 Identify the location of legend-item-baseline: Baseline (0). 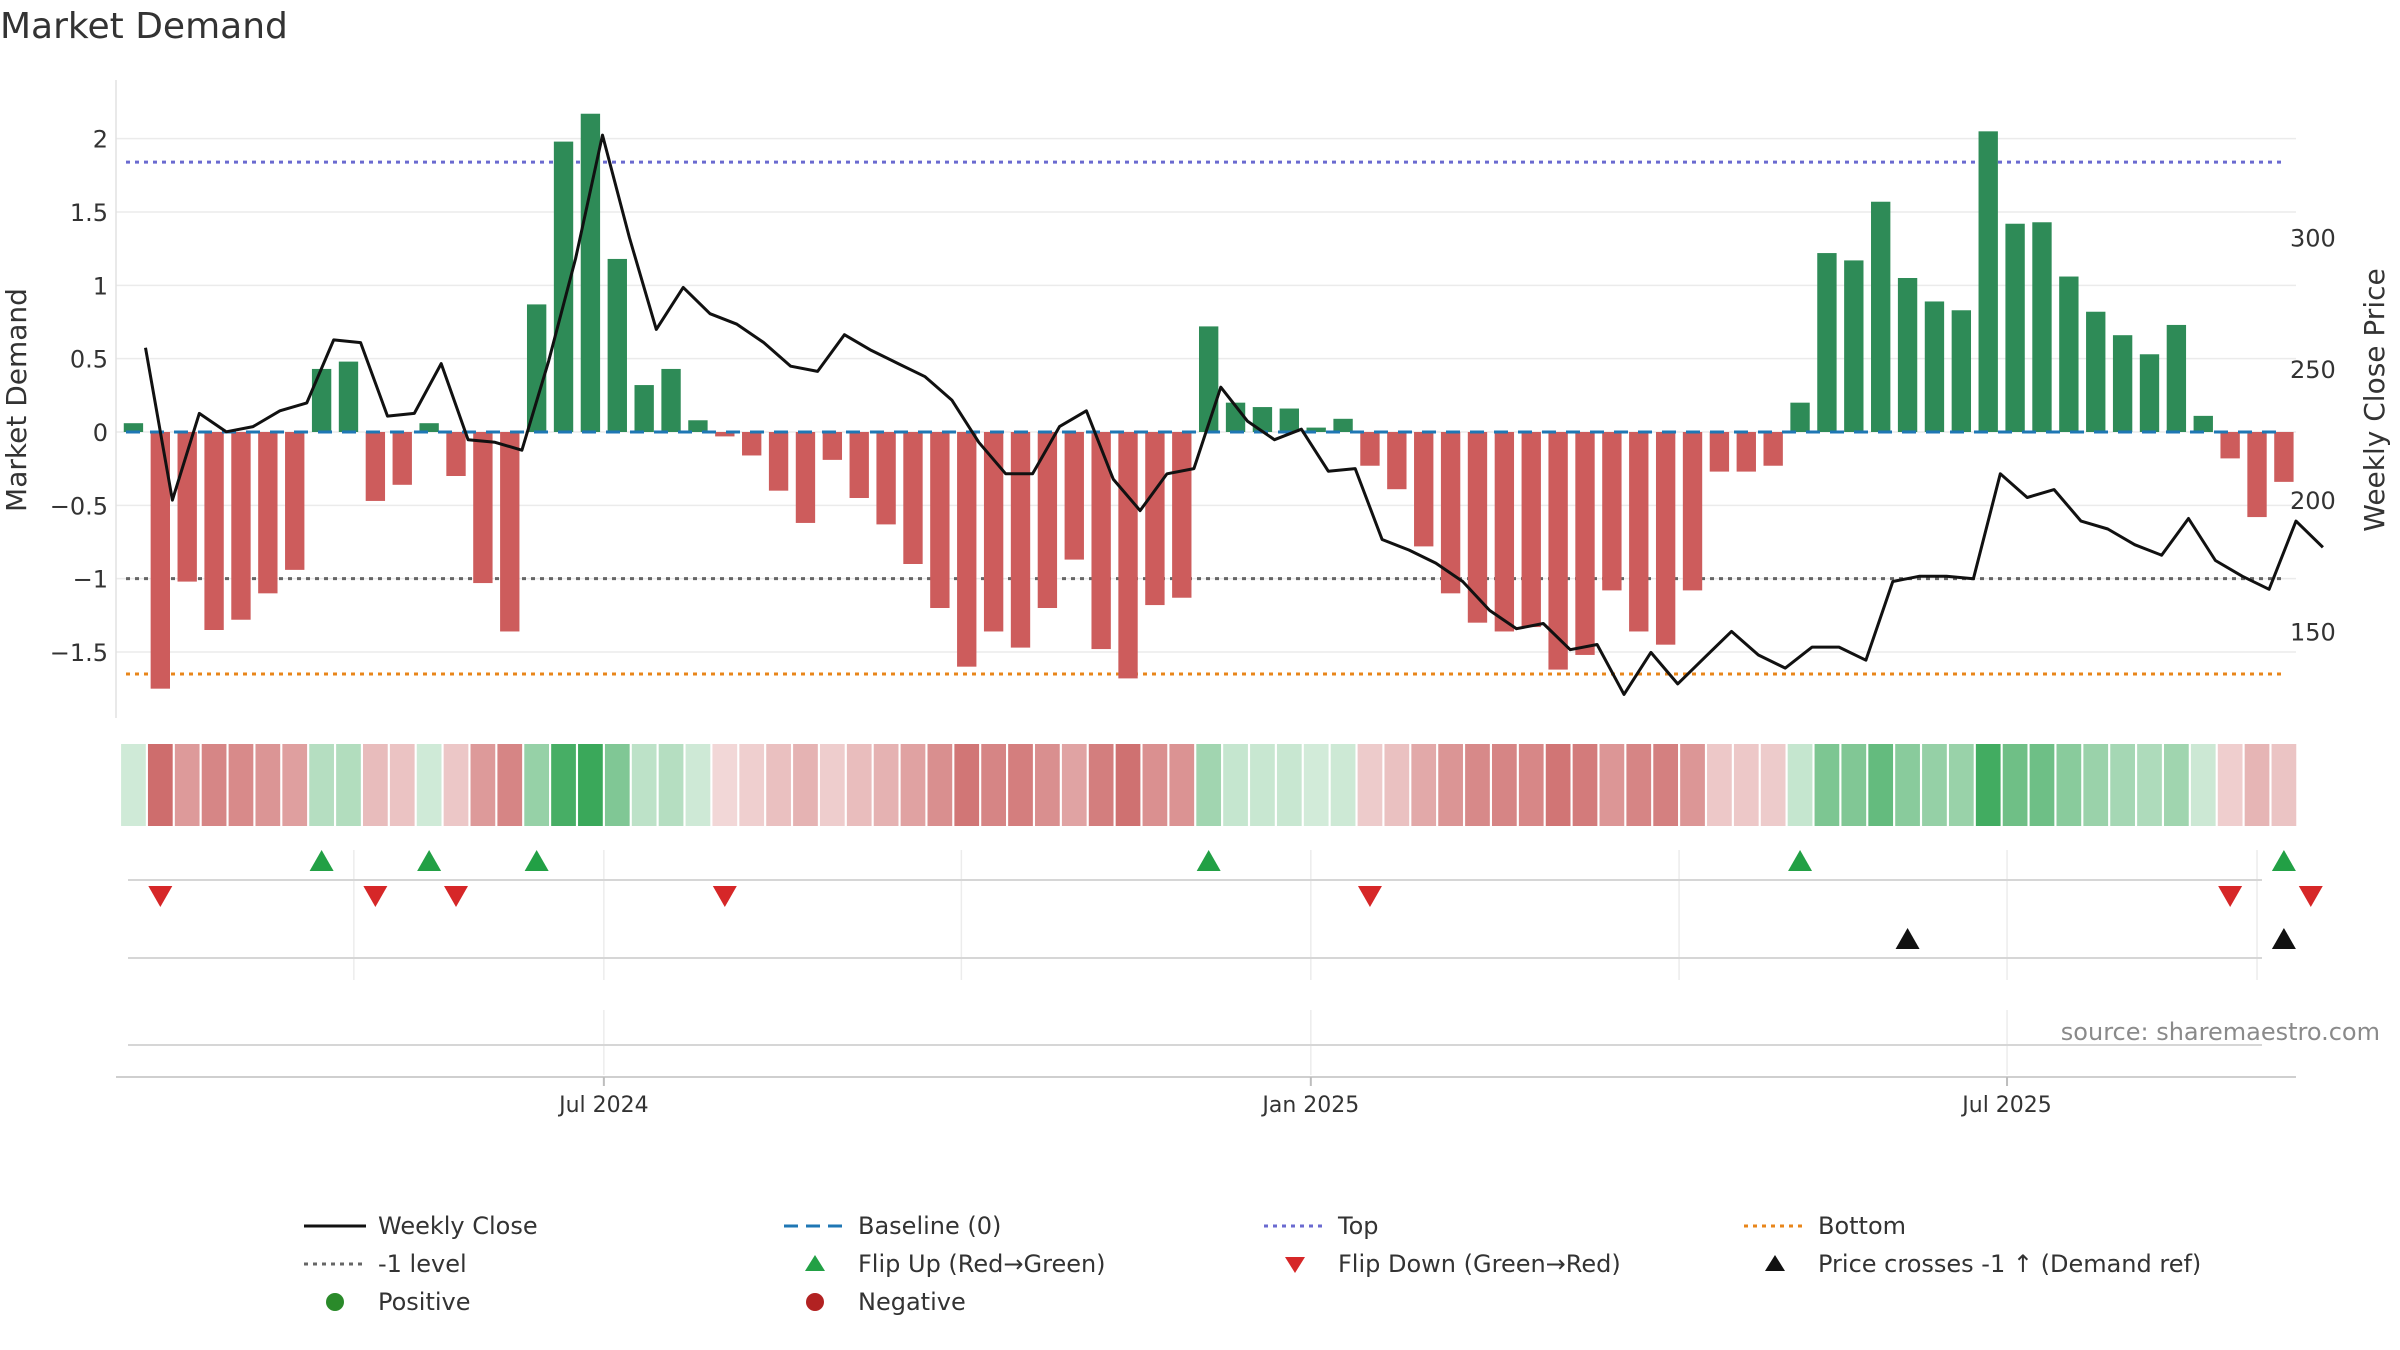
(890, 1226).